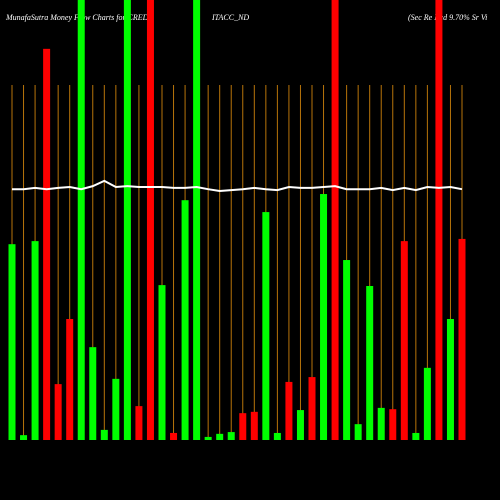 The width and height of the screenshot is (500, 500). Describe the element at coordinates (77, 17) in the screenshot. I see `chart-title: MunafaSutra Money Flow Charts for CRED` at that location.